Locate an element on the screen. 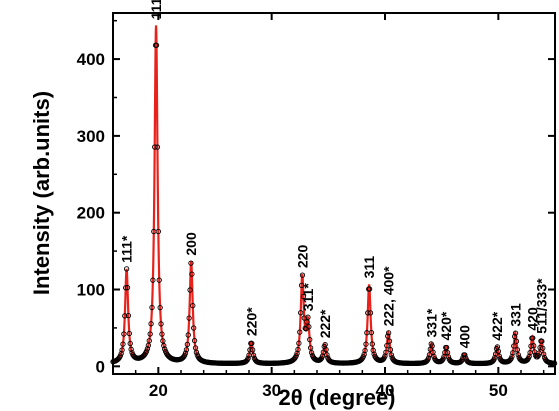  peak-label: 420* is located at coordinates (446, 325).